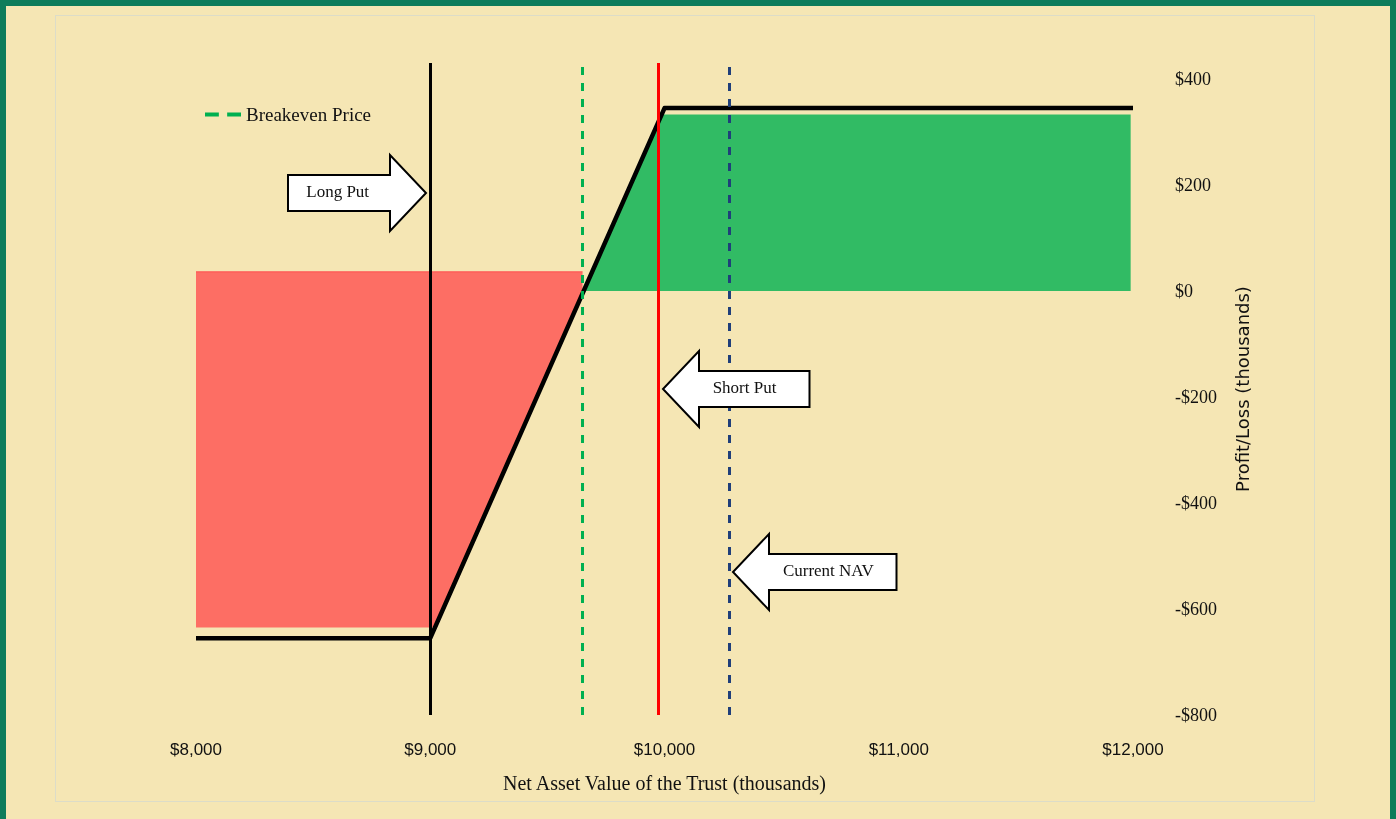  Describe the element at coordinates (1196, 396) in the screenshot. I see `y-tick-label: -$200` at that location.